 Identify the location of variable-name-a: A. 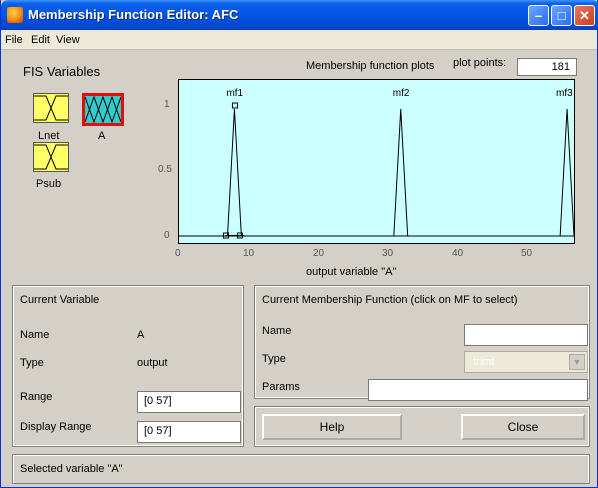
(102, 136).